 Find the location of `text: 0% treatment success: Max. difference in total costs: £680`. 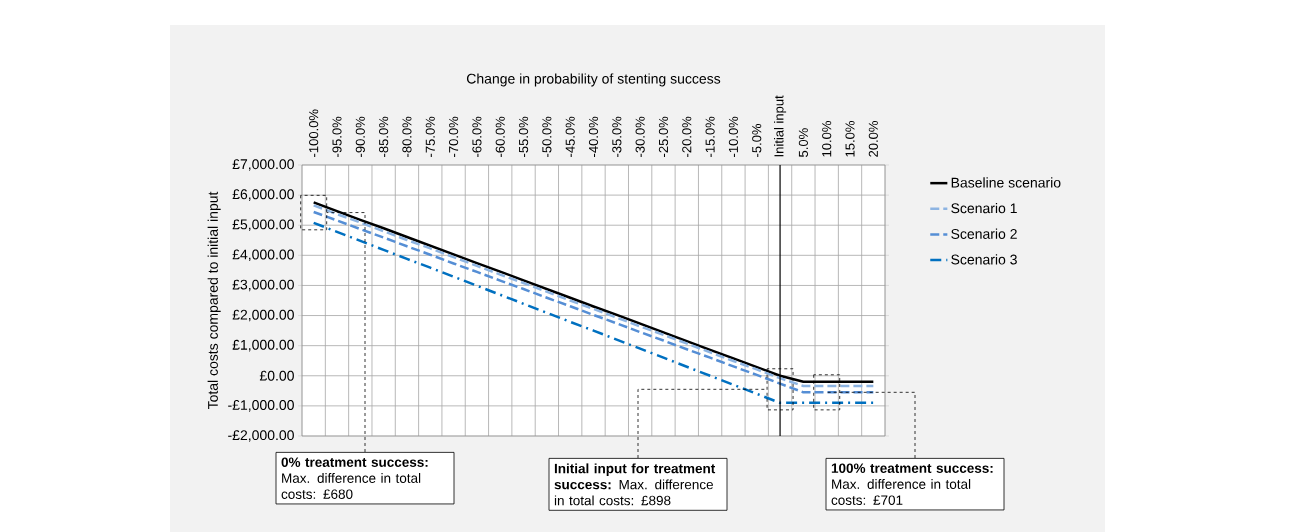

text: 0% treatment success: Max. difference in total costs: £680 is located at coordinates (354, 478).